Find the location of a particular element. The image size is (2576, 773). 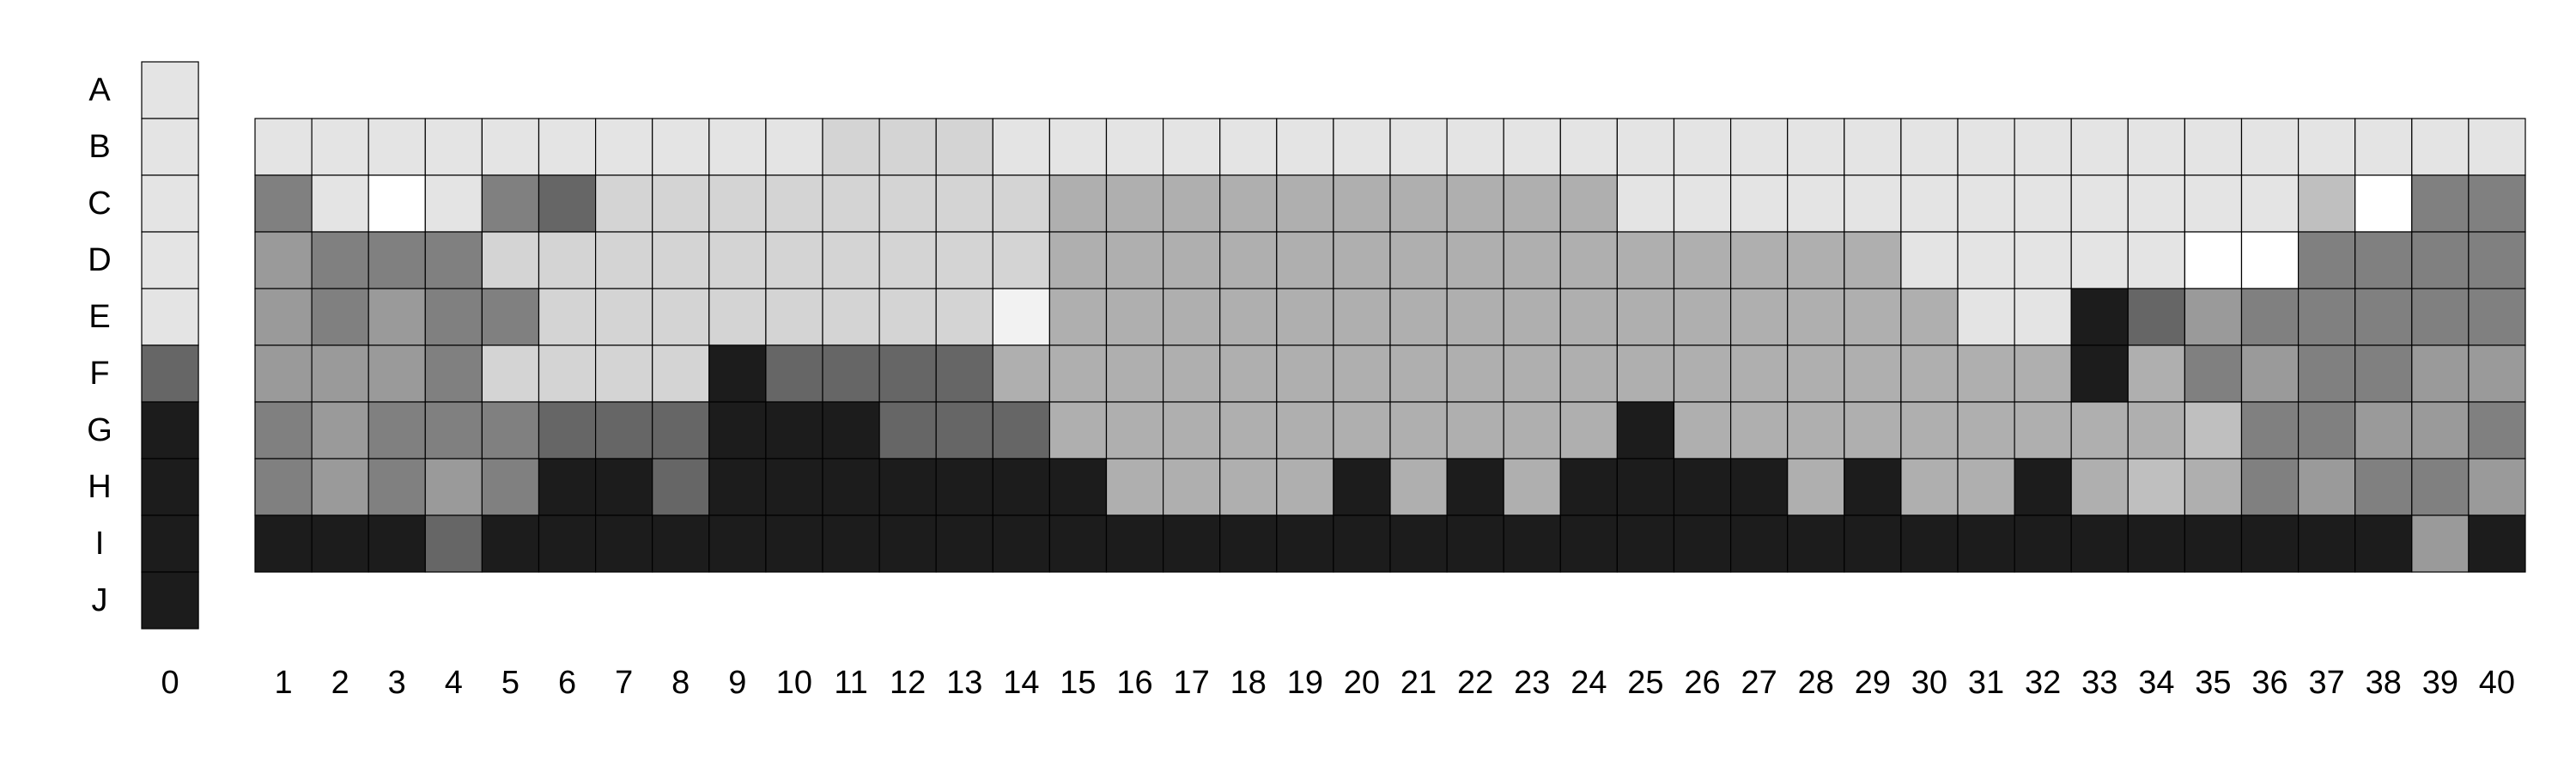

column-label: 3 is located at coordinates (397, 683).